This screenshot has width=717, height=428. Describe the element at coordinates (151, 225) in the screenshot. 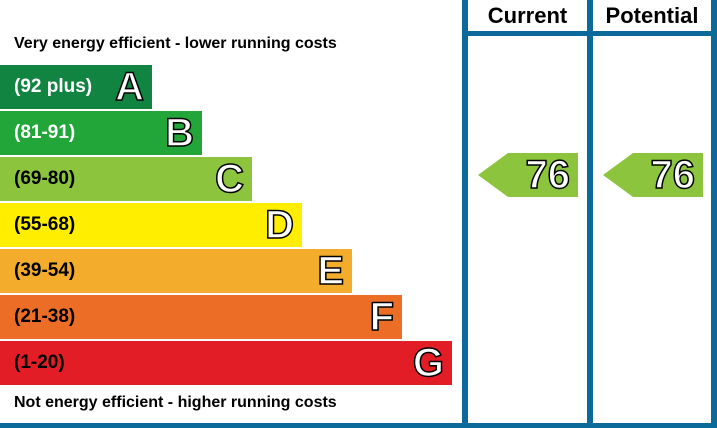

I see `band-d: (55-68) D` at that location.